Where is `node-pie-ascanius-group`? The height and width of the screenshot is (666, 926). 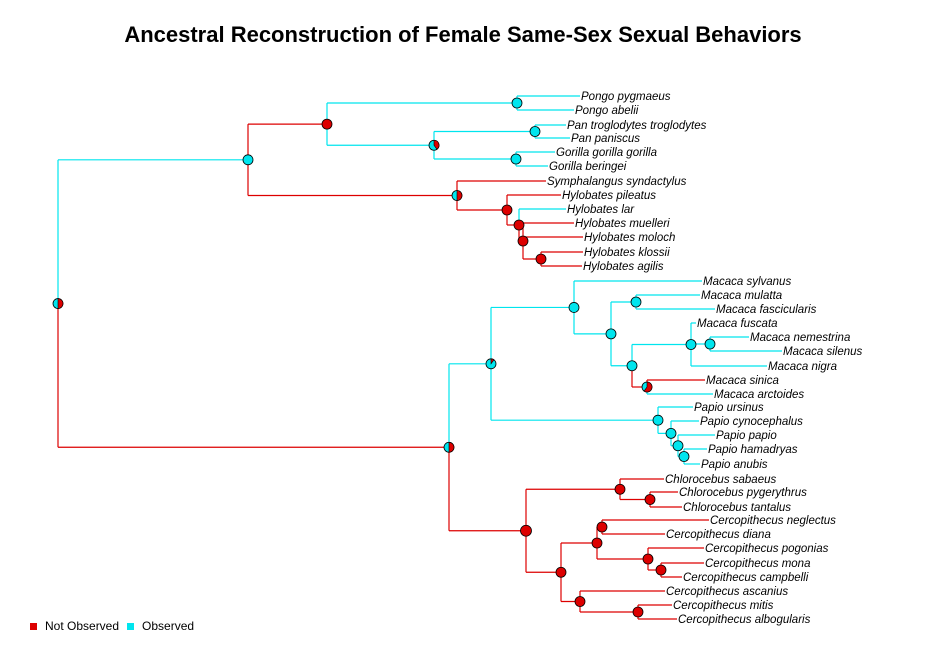
node-pie-ascanius-group is located at coordinates (580, 601).